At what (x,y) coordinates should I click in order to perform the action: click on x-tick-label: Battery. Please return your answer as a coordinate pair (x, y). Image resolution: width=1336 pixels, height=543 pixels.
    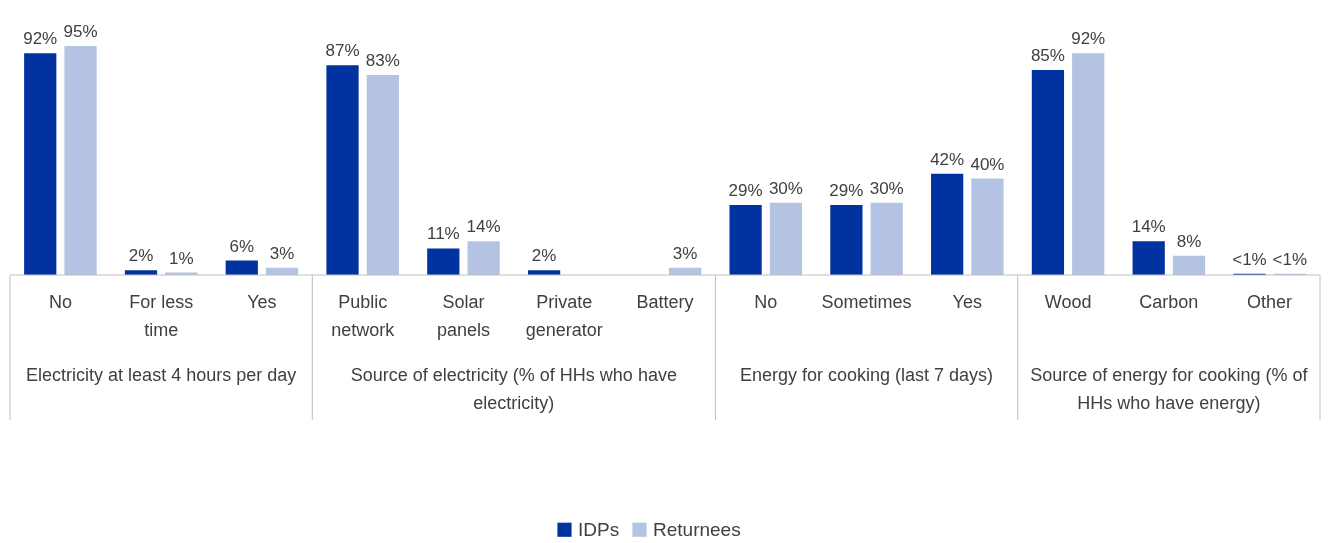
    Looking at the image, I should click on (665, 302).